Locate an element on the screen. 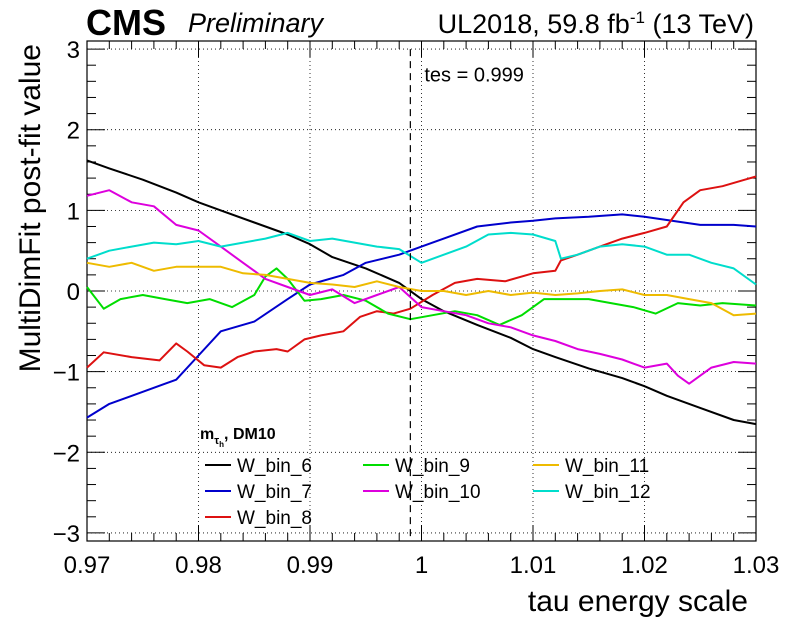 This screenshot has height=622, width=796. x-tick-label: 1.03 is located at coordinates (756, 565).